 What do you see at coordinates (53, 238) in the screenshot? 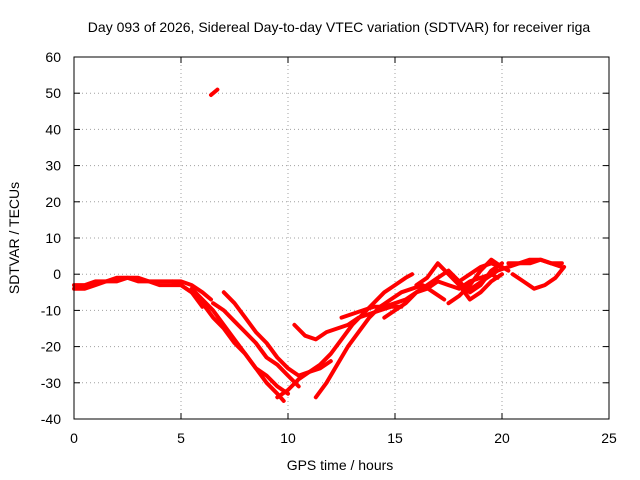
I see `y-tick-label: 10` at bounding box center [53, 238].